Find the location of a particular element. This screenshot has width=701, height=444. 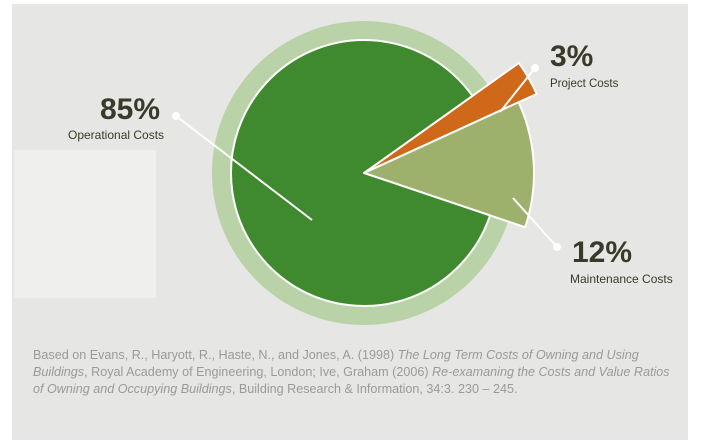

project-percent: 3% is located at coordinates (571, 56).